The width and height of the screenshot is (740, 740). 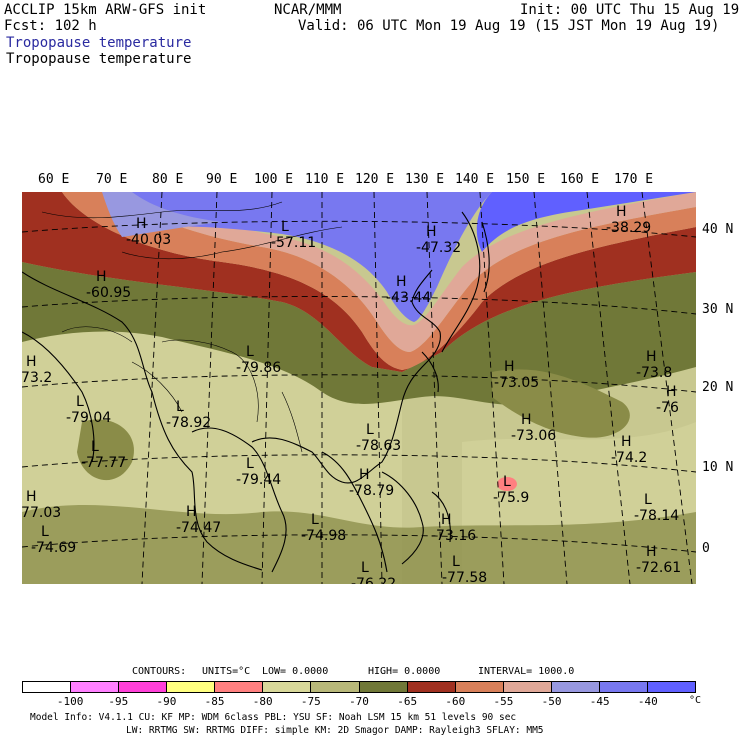 I want to click on longitude-label: 170 E, so click(x=634, y=179).